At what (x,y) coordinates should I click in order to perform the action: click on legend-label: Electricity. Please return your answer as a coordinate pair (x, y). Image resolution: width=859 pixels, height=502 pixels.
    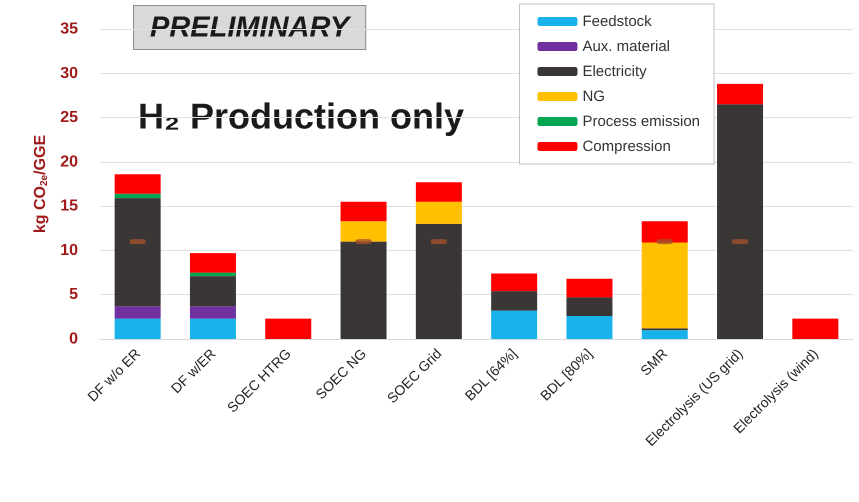
    Looking at the image, I should click on (615, 71).